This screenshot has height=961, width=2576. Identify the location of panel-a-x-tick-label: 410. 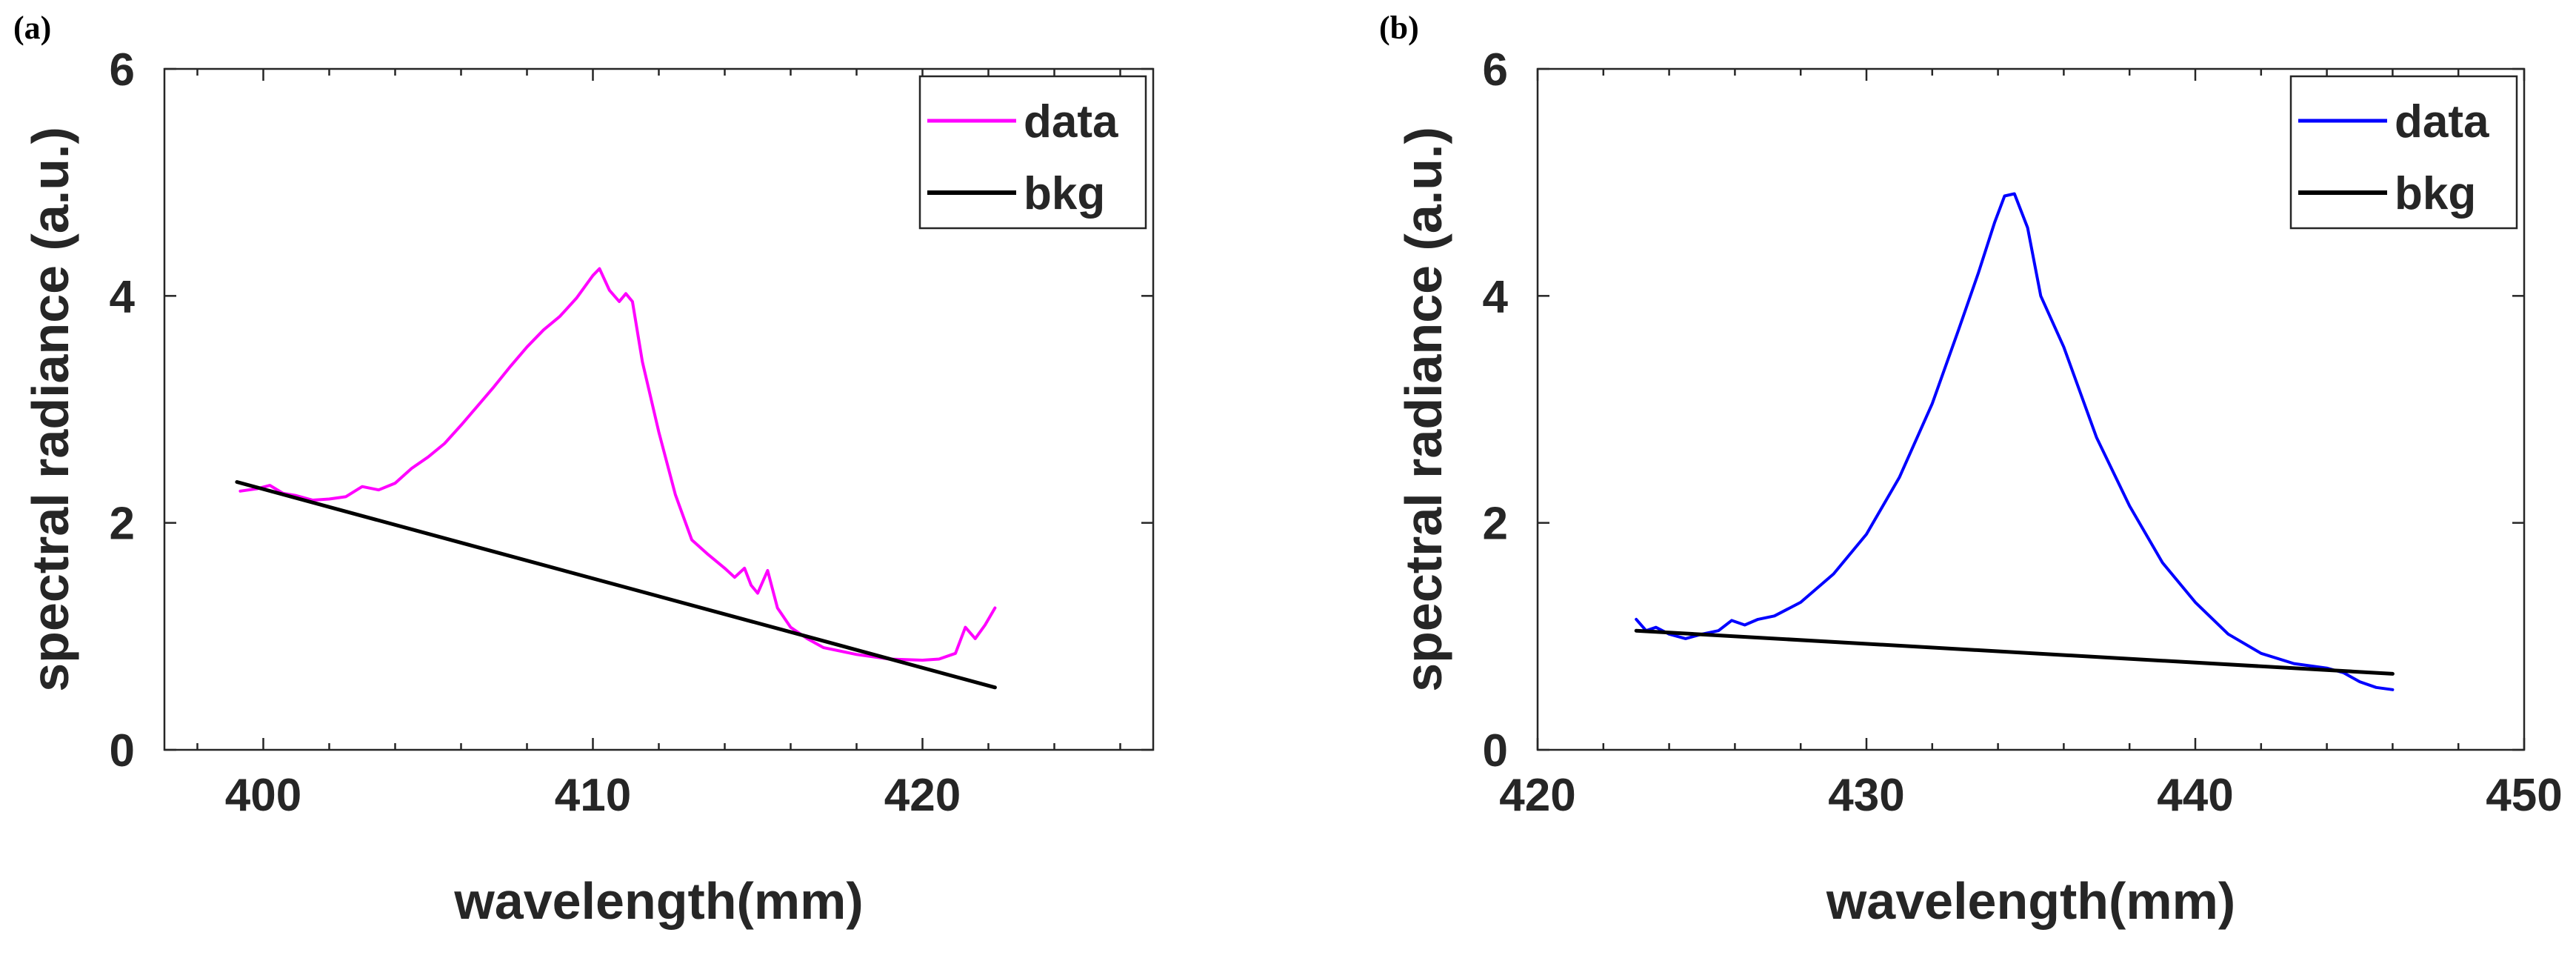
(593, 795).